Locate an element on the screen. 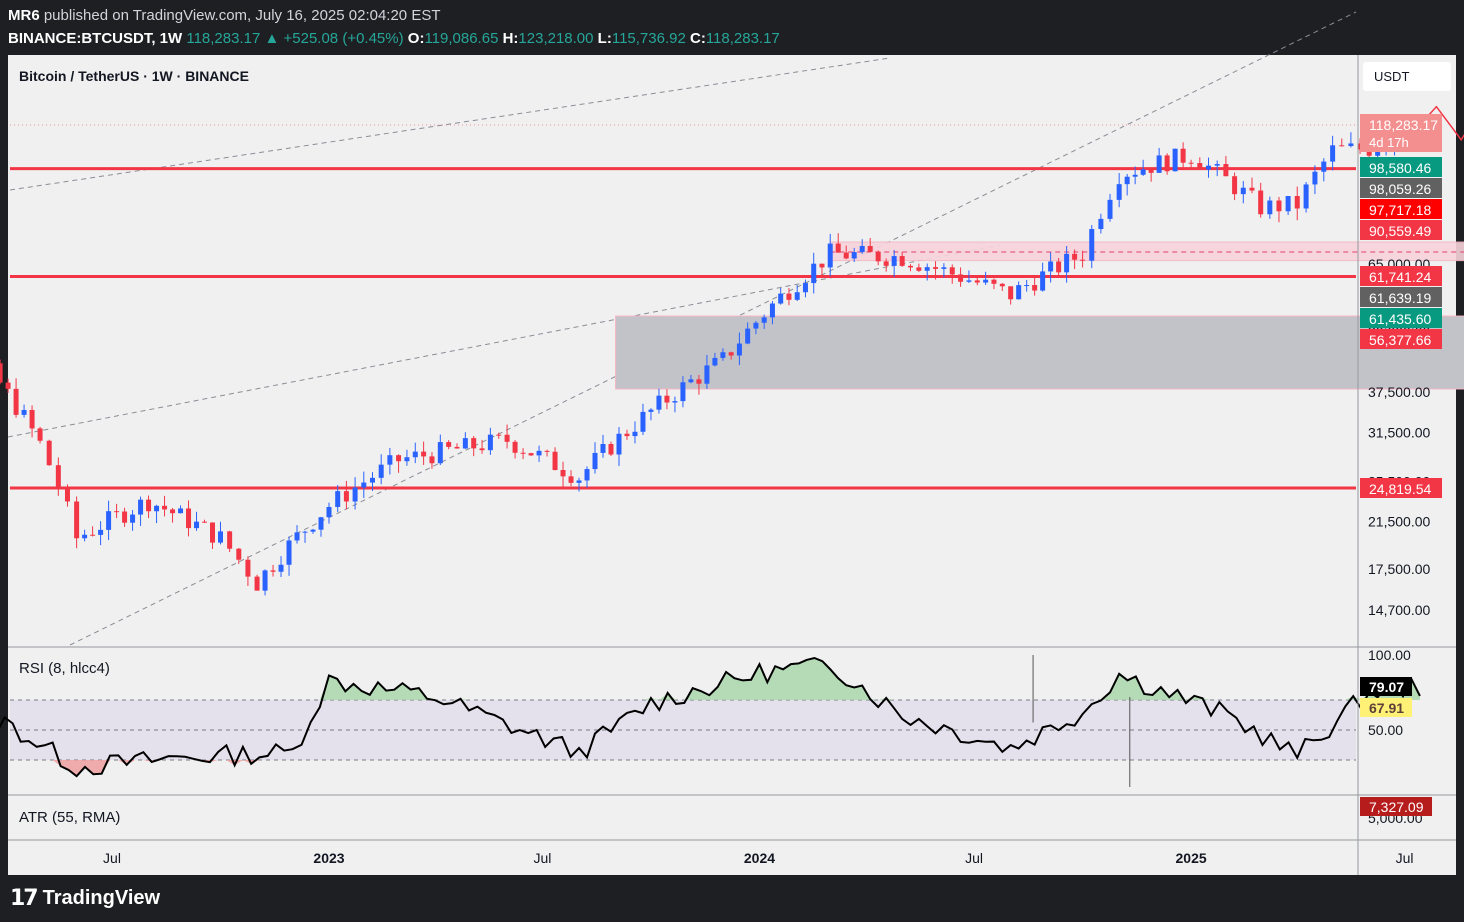 The image size is (1464, 922). symbol-name: BINANCE:BTCUSDT is located at coordinates (80, 38).